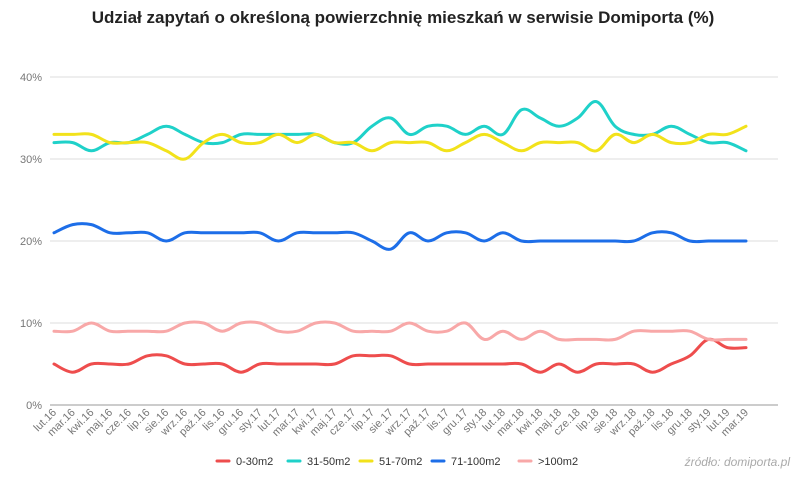 The width and height of the screenshot is (806, 483). I want to click on series-line-71-100m2, so click(400, 236).